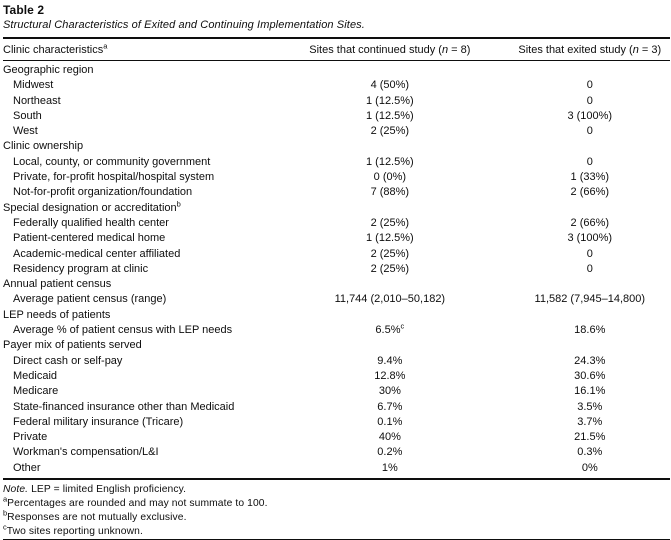 Image resolution: width=671 pixels, height=540 pixels. Describe the element at coordinates (590, 421) in the screenshot. I see `exited-value: 3.7%` at that location.